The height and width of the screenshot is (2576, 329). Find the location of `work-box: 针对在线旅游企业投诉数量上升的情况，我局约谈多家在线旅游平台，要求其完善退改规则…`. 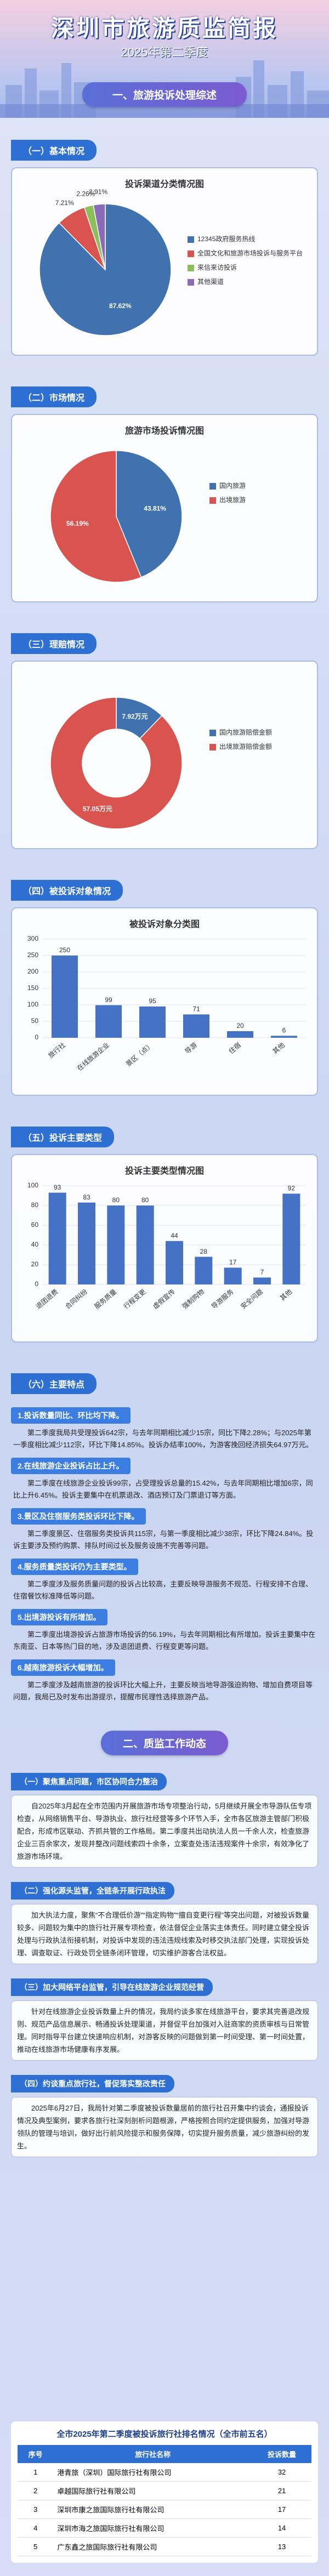

work-box: 针对在线旅游企业投诉数量上升的情况，我局约谈多家在线旅游平台，要求其完善退改规则… is located at coordinates (164, 2030).